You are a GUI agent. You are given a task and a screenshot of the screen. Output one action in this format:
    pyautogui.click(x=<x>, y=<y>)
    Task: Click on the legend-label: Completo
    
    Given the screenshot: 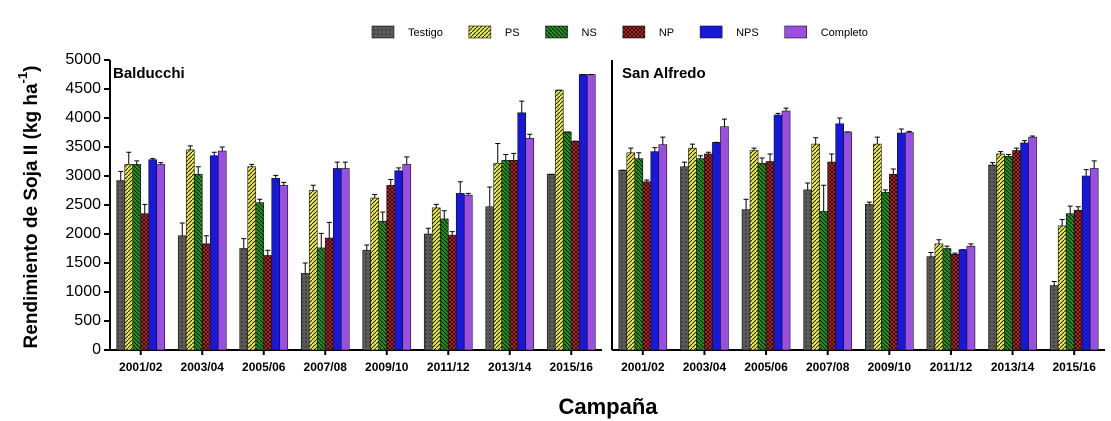 What is the action you would take?
    pyautogui.click(x=844, y=33)
    